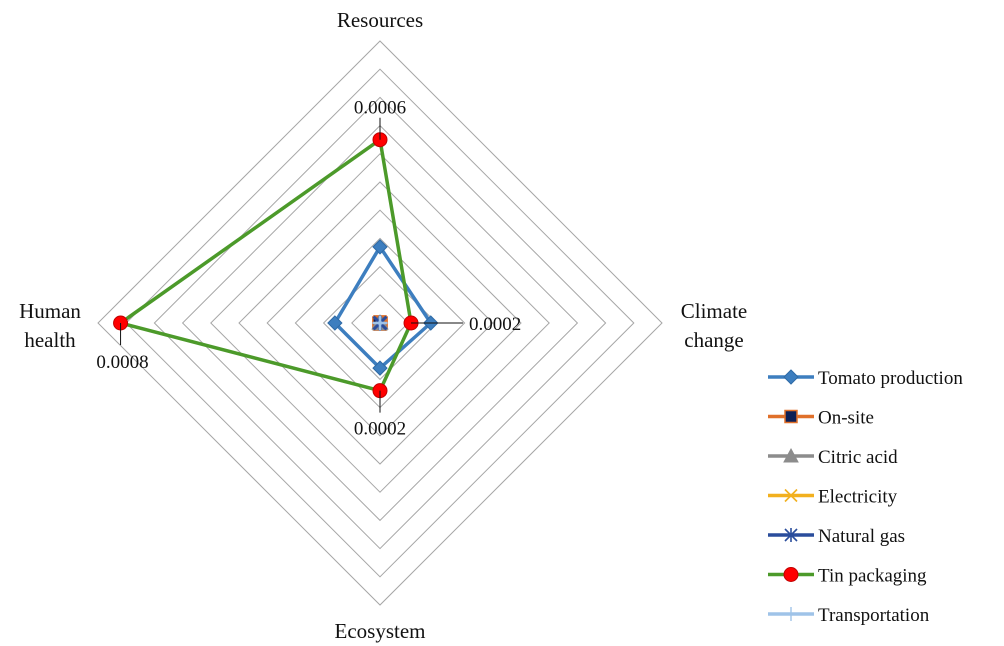  What do you see at coordinates (380, 368) in the screenshot?
I see `point-tomato-production-ecosystem` at bounding box center [380, 368].